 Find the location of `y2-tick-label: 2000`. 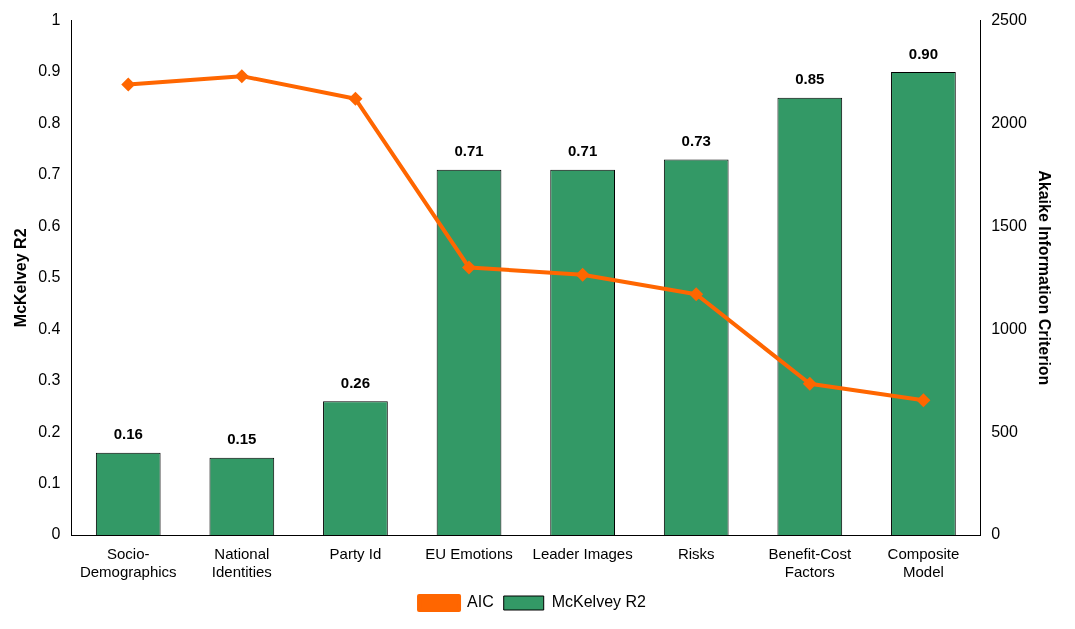

y2-tick-label: 2000 is located at coordinates (1009, 122).